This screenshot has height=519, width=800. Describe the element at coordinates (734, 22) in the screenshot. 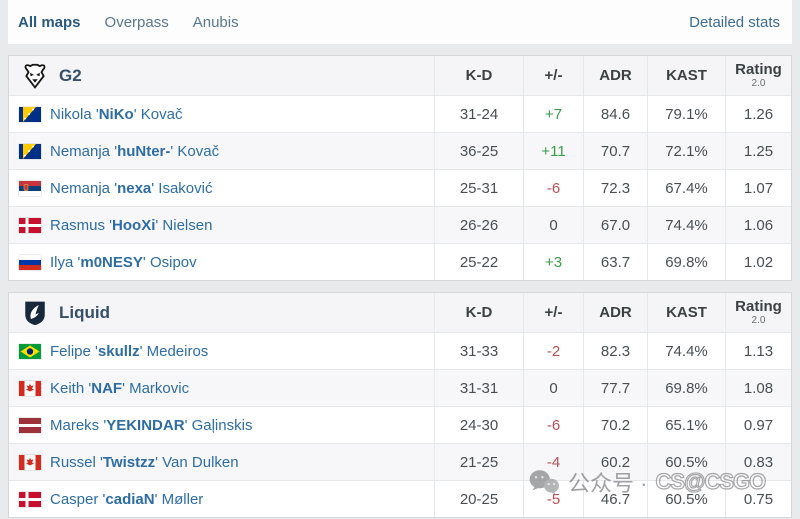

I see `detailed-stats-link: Detailed stats` at that location.